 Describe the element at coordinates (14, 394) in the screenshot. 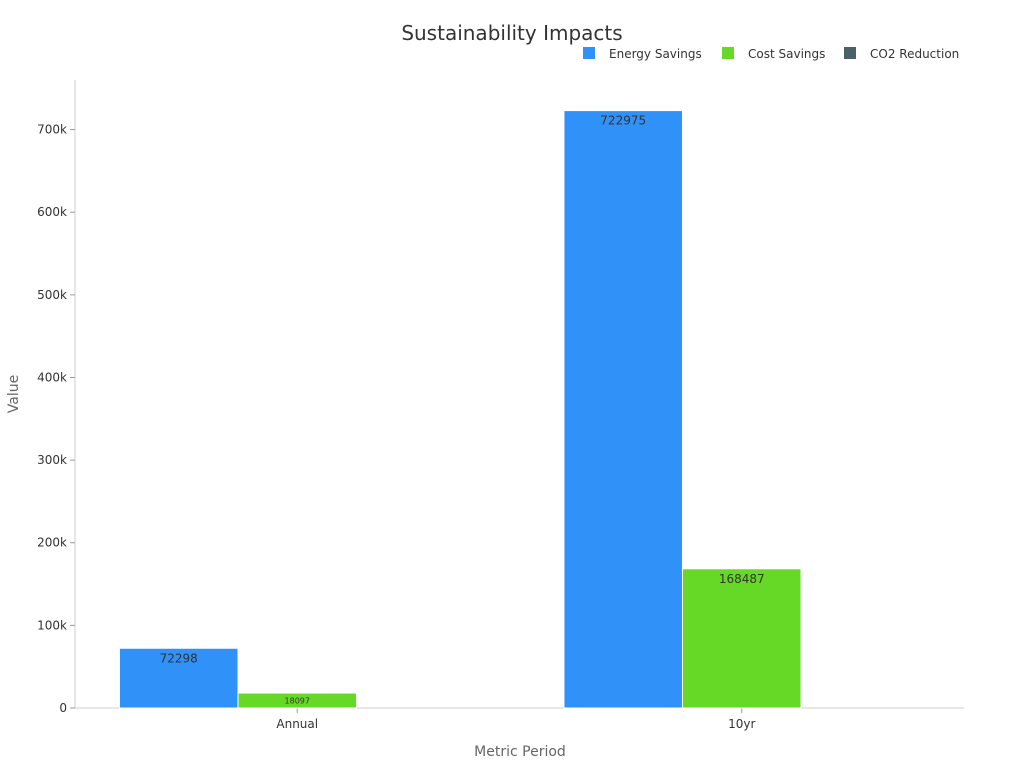

I see `y-axis-title: Value` at that location.